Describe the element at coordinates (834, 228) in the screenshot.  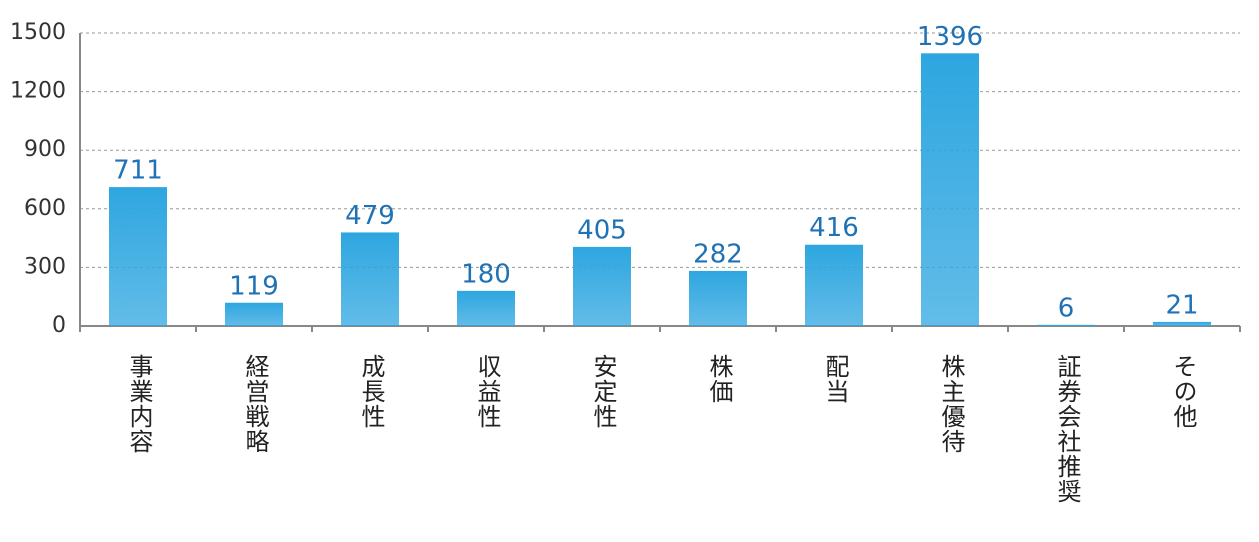
I see `value-label: 416` at that location.